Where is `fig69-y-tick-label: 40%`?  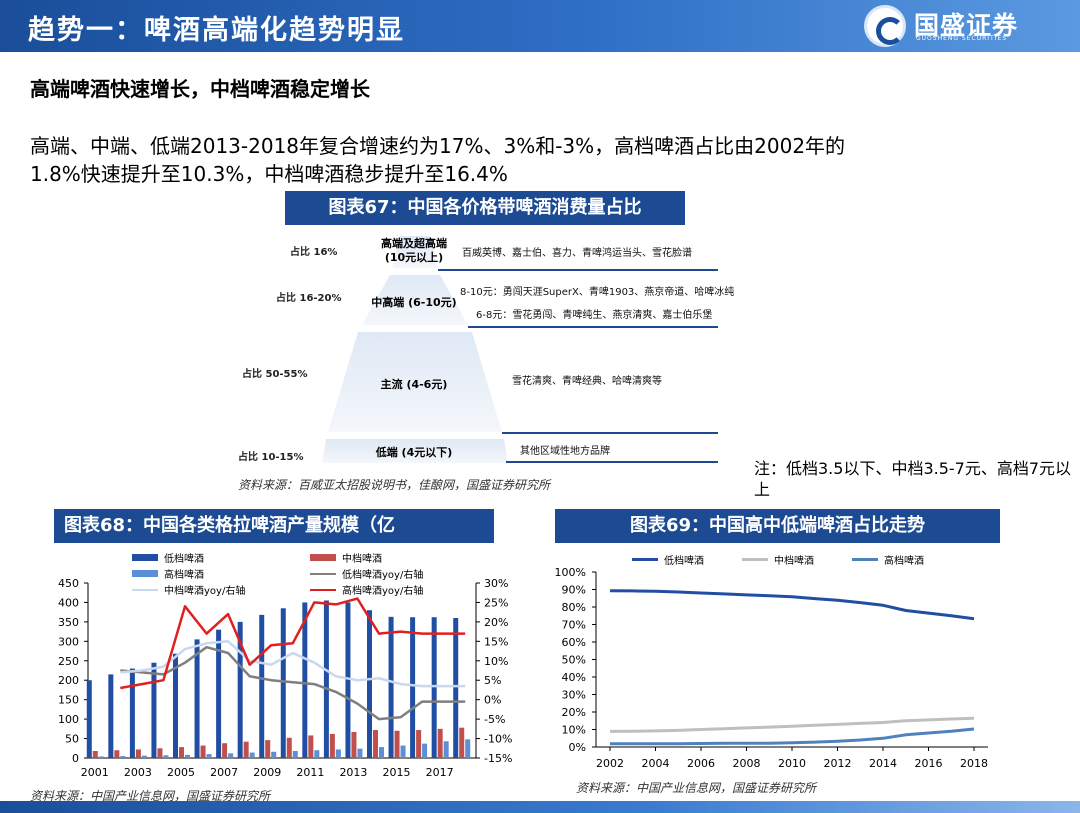
fig69-y-tick-label: 40% is located at coordinates (574, 677).